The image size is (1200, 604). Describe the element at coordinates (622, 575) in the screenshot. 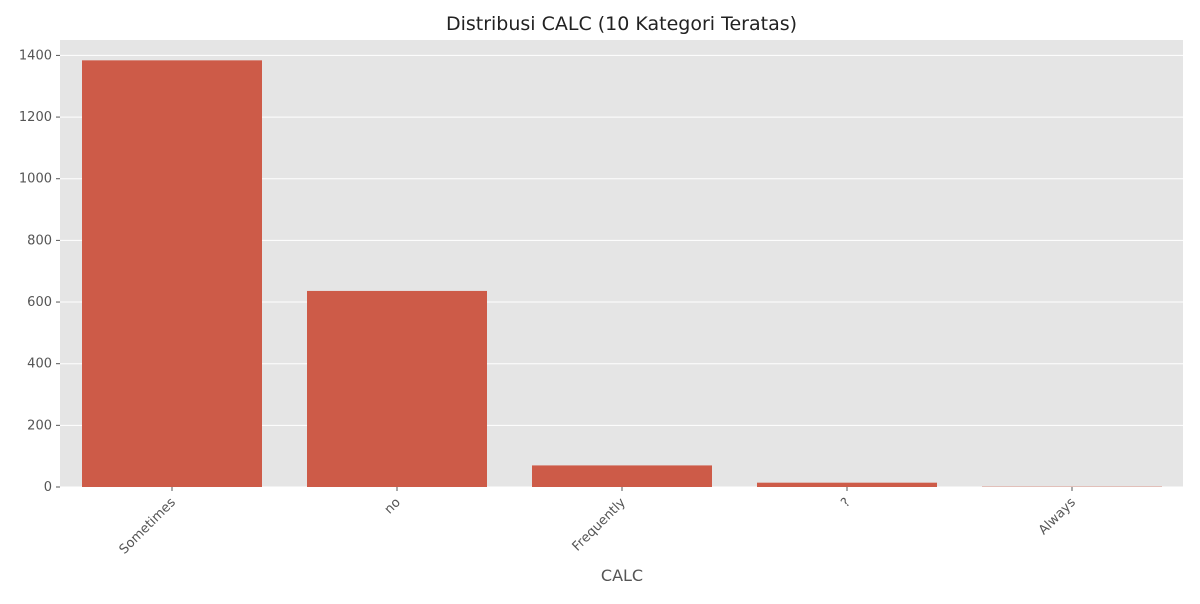

I see `x-axis-label: CALC` at that location.